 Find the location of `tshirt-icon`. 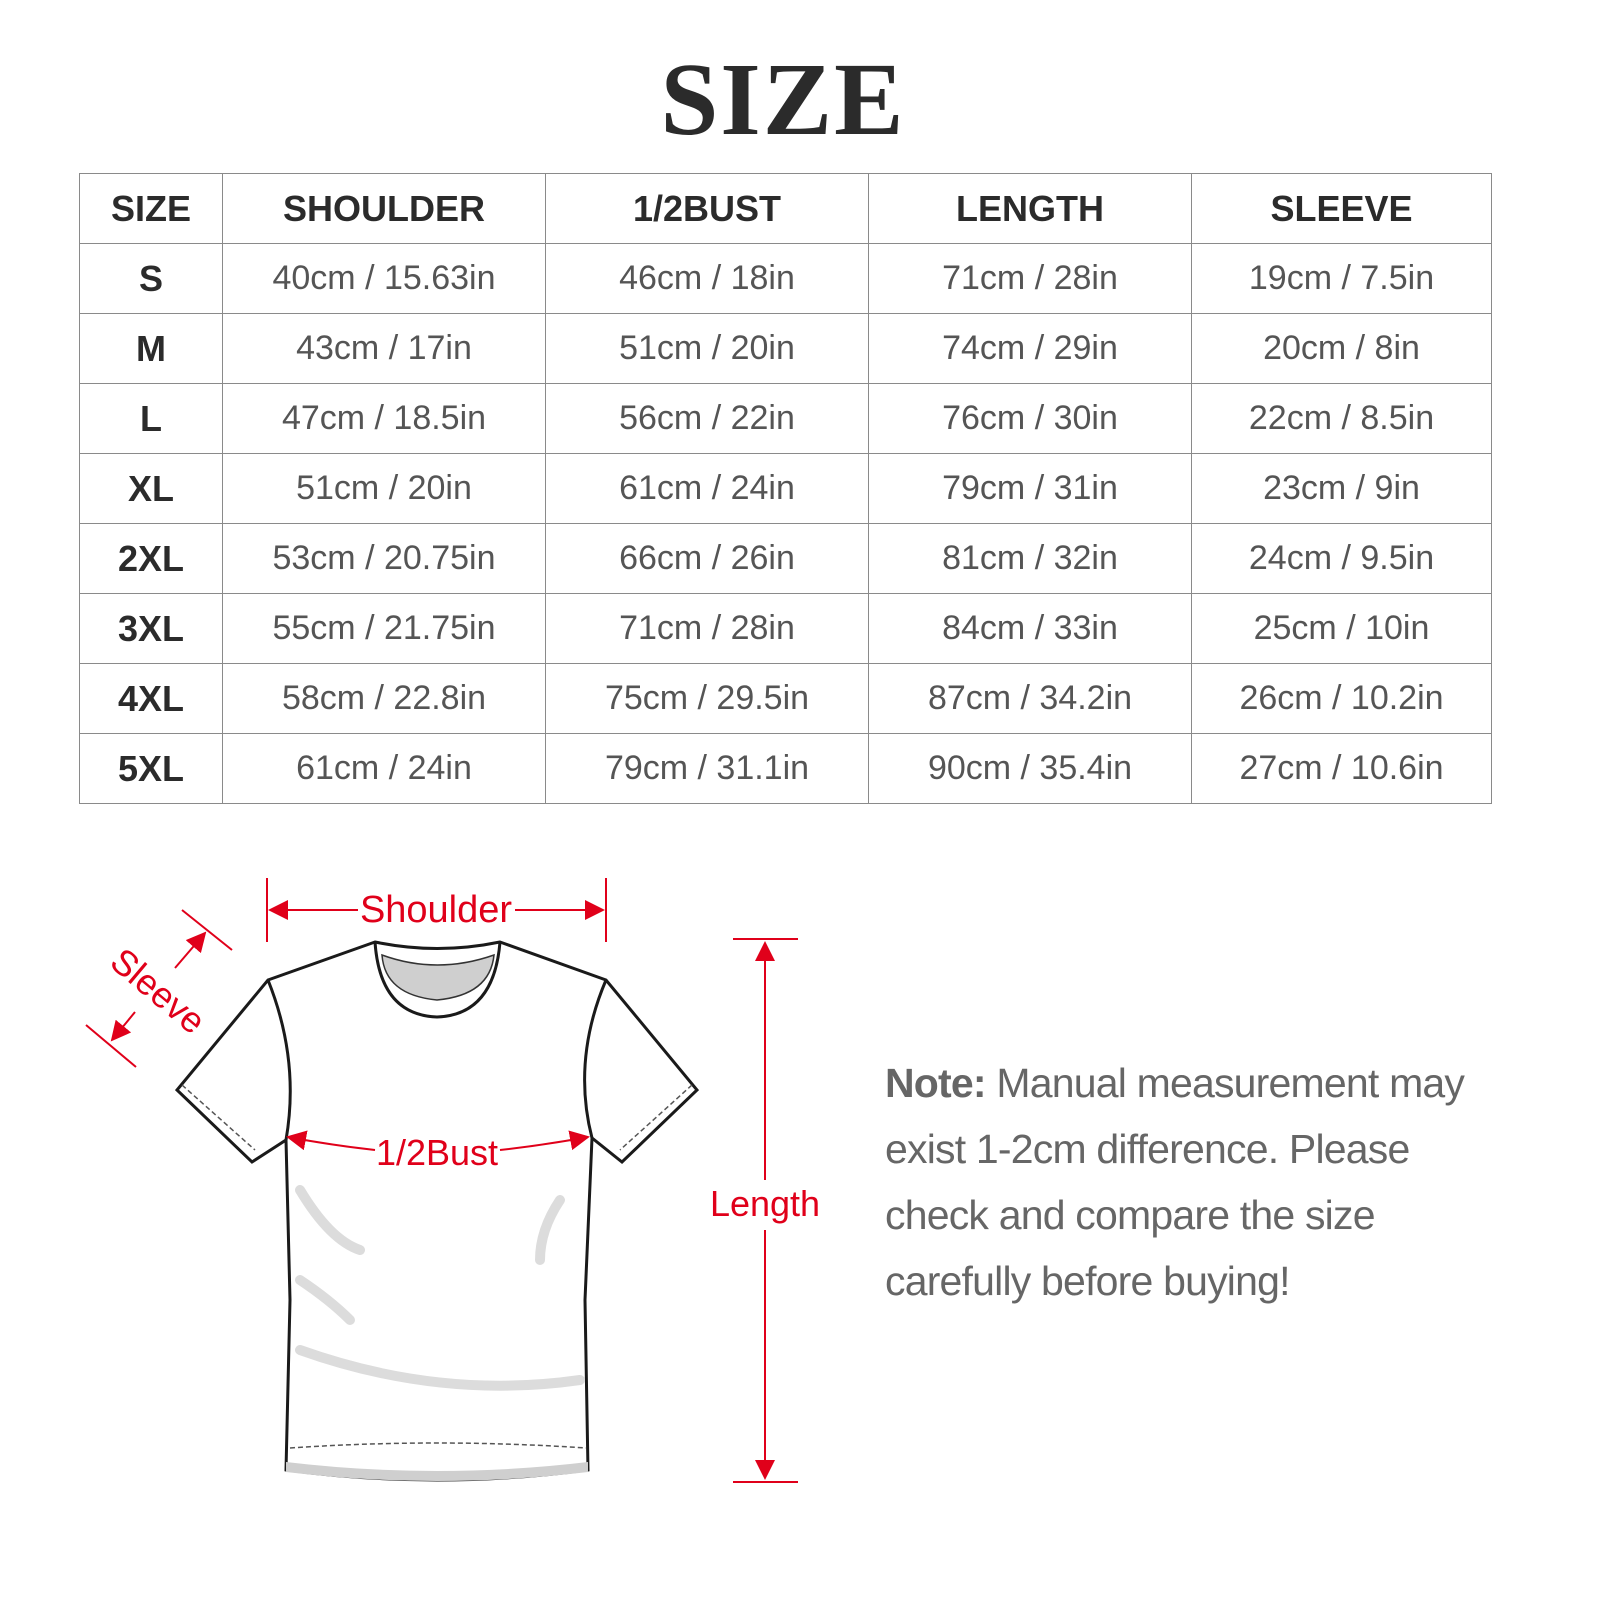

tshirt-icon is located at coordinates (437, 1211).